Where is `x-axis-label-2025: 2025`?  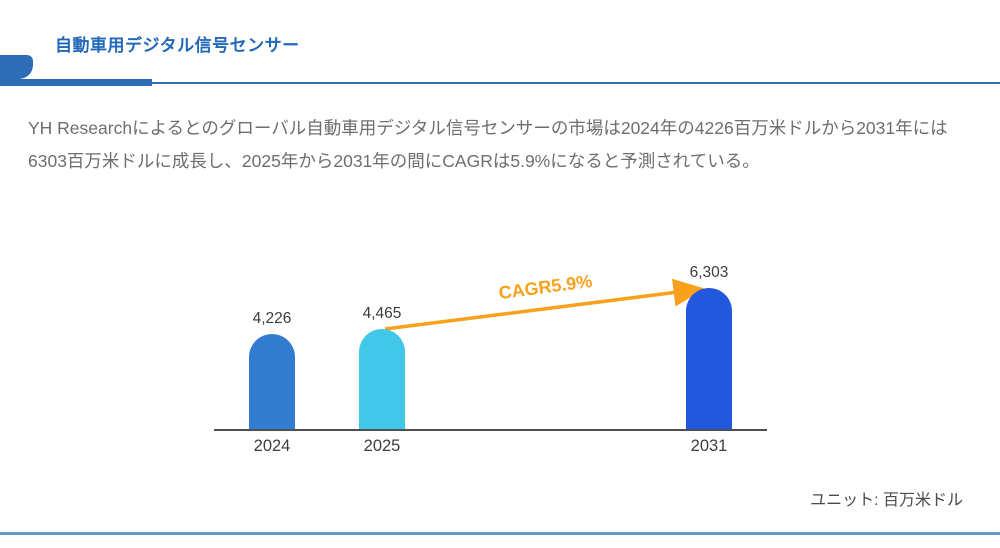
x-axis-label-2025: 2025 is located at coordinates (382, 446).